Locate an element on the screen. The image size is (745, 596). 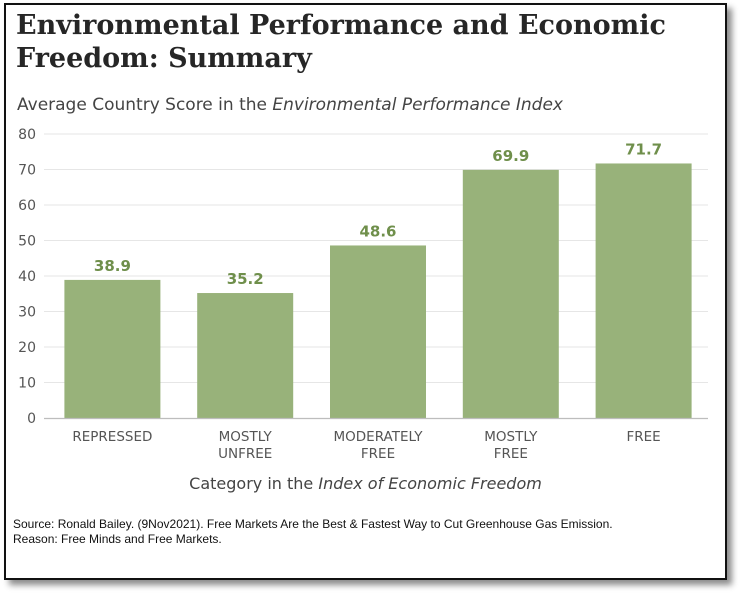
x-tick-label: REPRESSED is located at coordinates (112, 437).